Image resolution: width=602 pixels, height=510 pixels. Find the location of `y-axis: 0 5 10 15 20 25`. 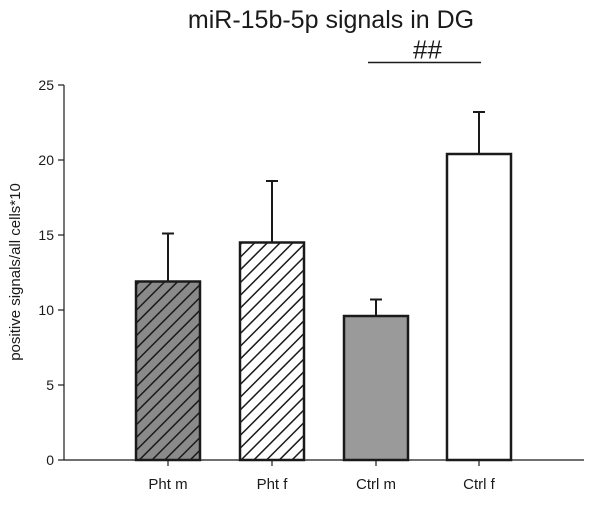

y-axis: 0 5 10 15 20 25 is located at coordinates (51, 272).